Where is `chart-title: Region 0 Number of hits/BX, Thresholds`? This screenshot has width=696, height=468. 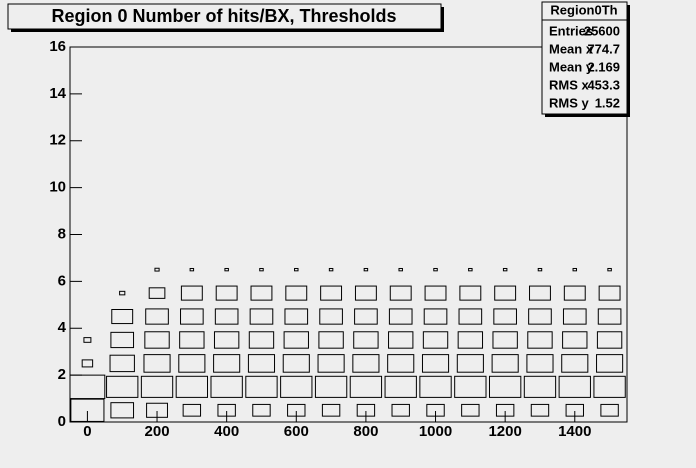
chart-title: Region 0 Number of hits/BX, Thresholds is located at coordinates (223, 16).